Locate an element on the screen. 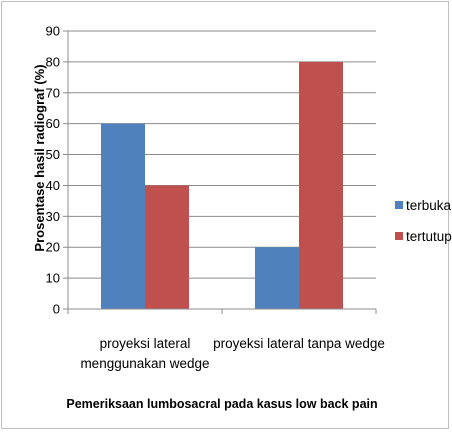 This screenshot has width=452, height=432. y-tick-label: 60 is located at coordinates (53, 123).